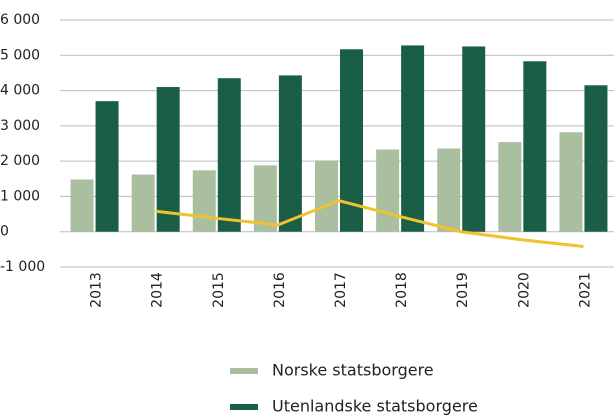 Image resolution: width=614 pixels, height=420 pixels. I want to click on y-tick-label: -1 000, so click(22, 267).